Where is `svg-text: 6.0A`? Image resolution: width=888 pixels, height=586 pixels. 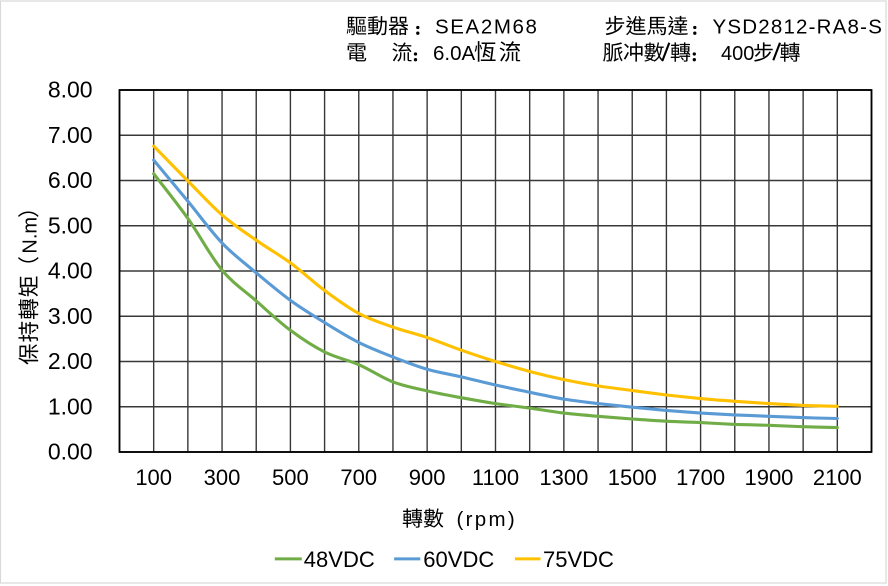
svg-text: 6.0A is located at coordinates (454, 53).